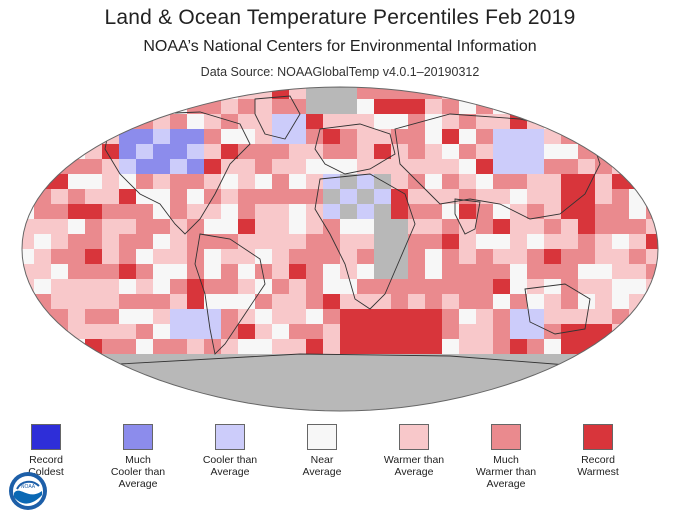 The width and height of the screenshot is (680, 521). I want to click on legend-swatch, so click(506, 437).